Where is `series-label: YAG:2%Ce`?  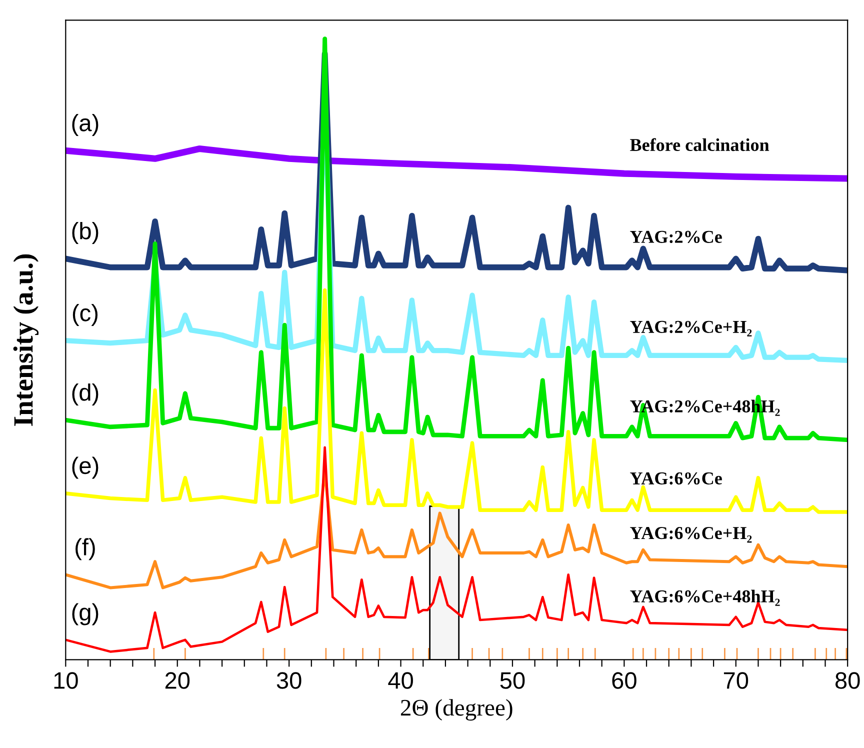
series-label: YAG:2%Ce is located at coordinates (676, 237).